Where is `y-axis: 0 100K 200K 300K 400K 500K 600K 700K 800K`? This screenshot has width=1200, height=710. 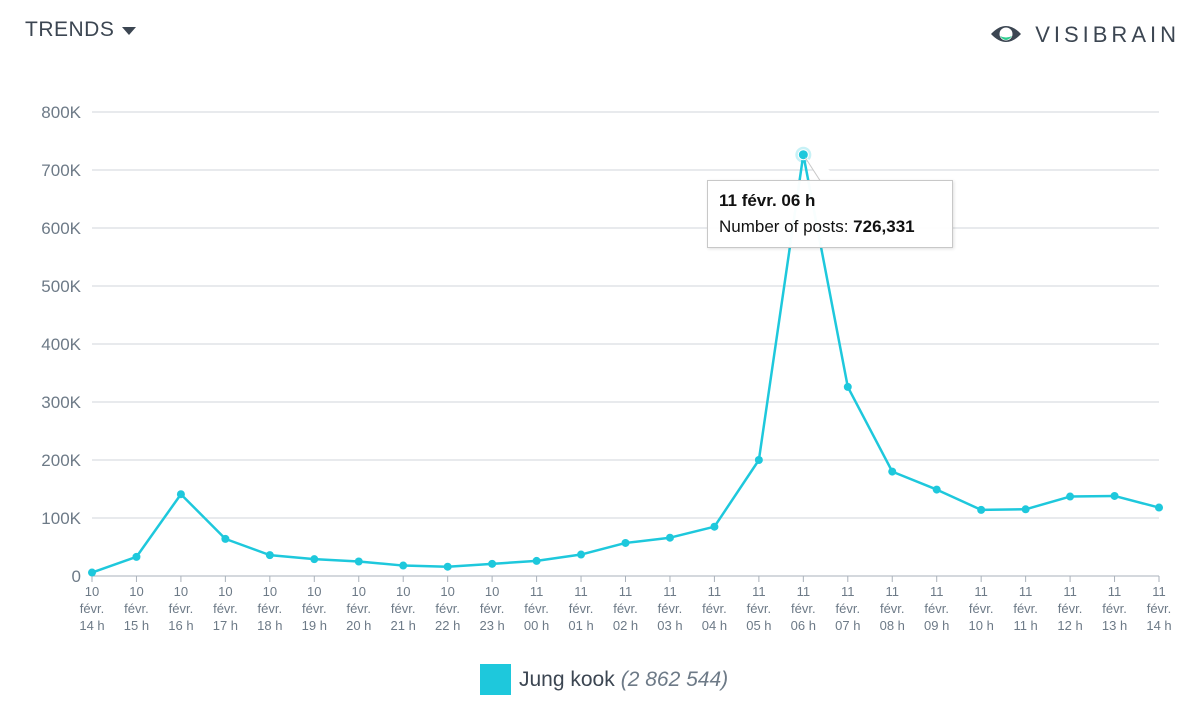
y-axis: 0 100K 200K 300K 400K 500K 600K 700K 800K is located at coordinates (61, 344).